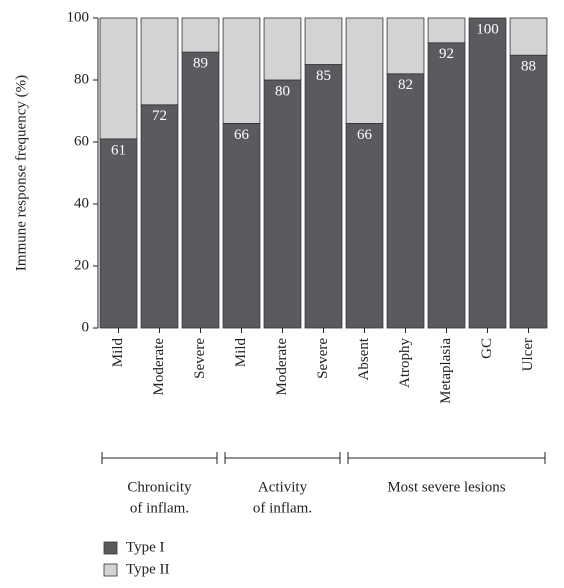 The height and width of the screenshot is (588, 564). Describe the element at coordinates (78, 17) in the screenshot. I see `y-tick-label: 100` at that location.